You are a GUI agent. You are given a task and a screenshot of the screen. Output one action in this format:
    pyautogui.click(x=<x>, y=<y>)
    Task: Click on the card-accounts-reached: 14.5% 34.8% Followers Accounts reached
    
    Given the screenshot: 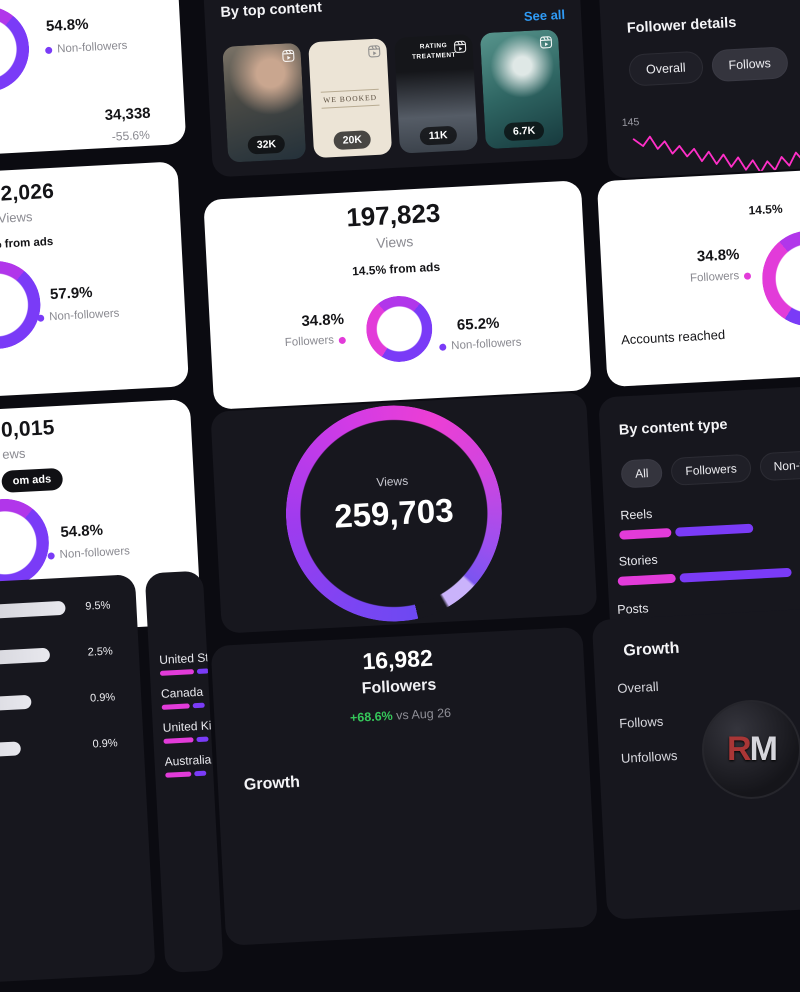 What is the action you would take?
    pyautogui.click(x=698, y=273)
    